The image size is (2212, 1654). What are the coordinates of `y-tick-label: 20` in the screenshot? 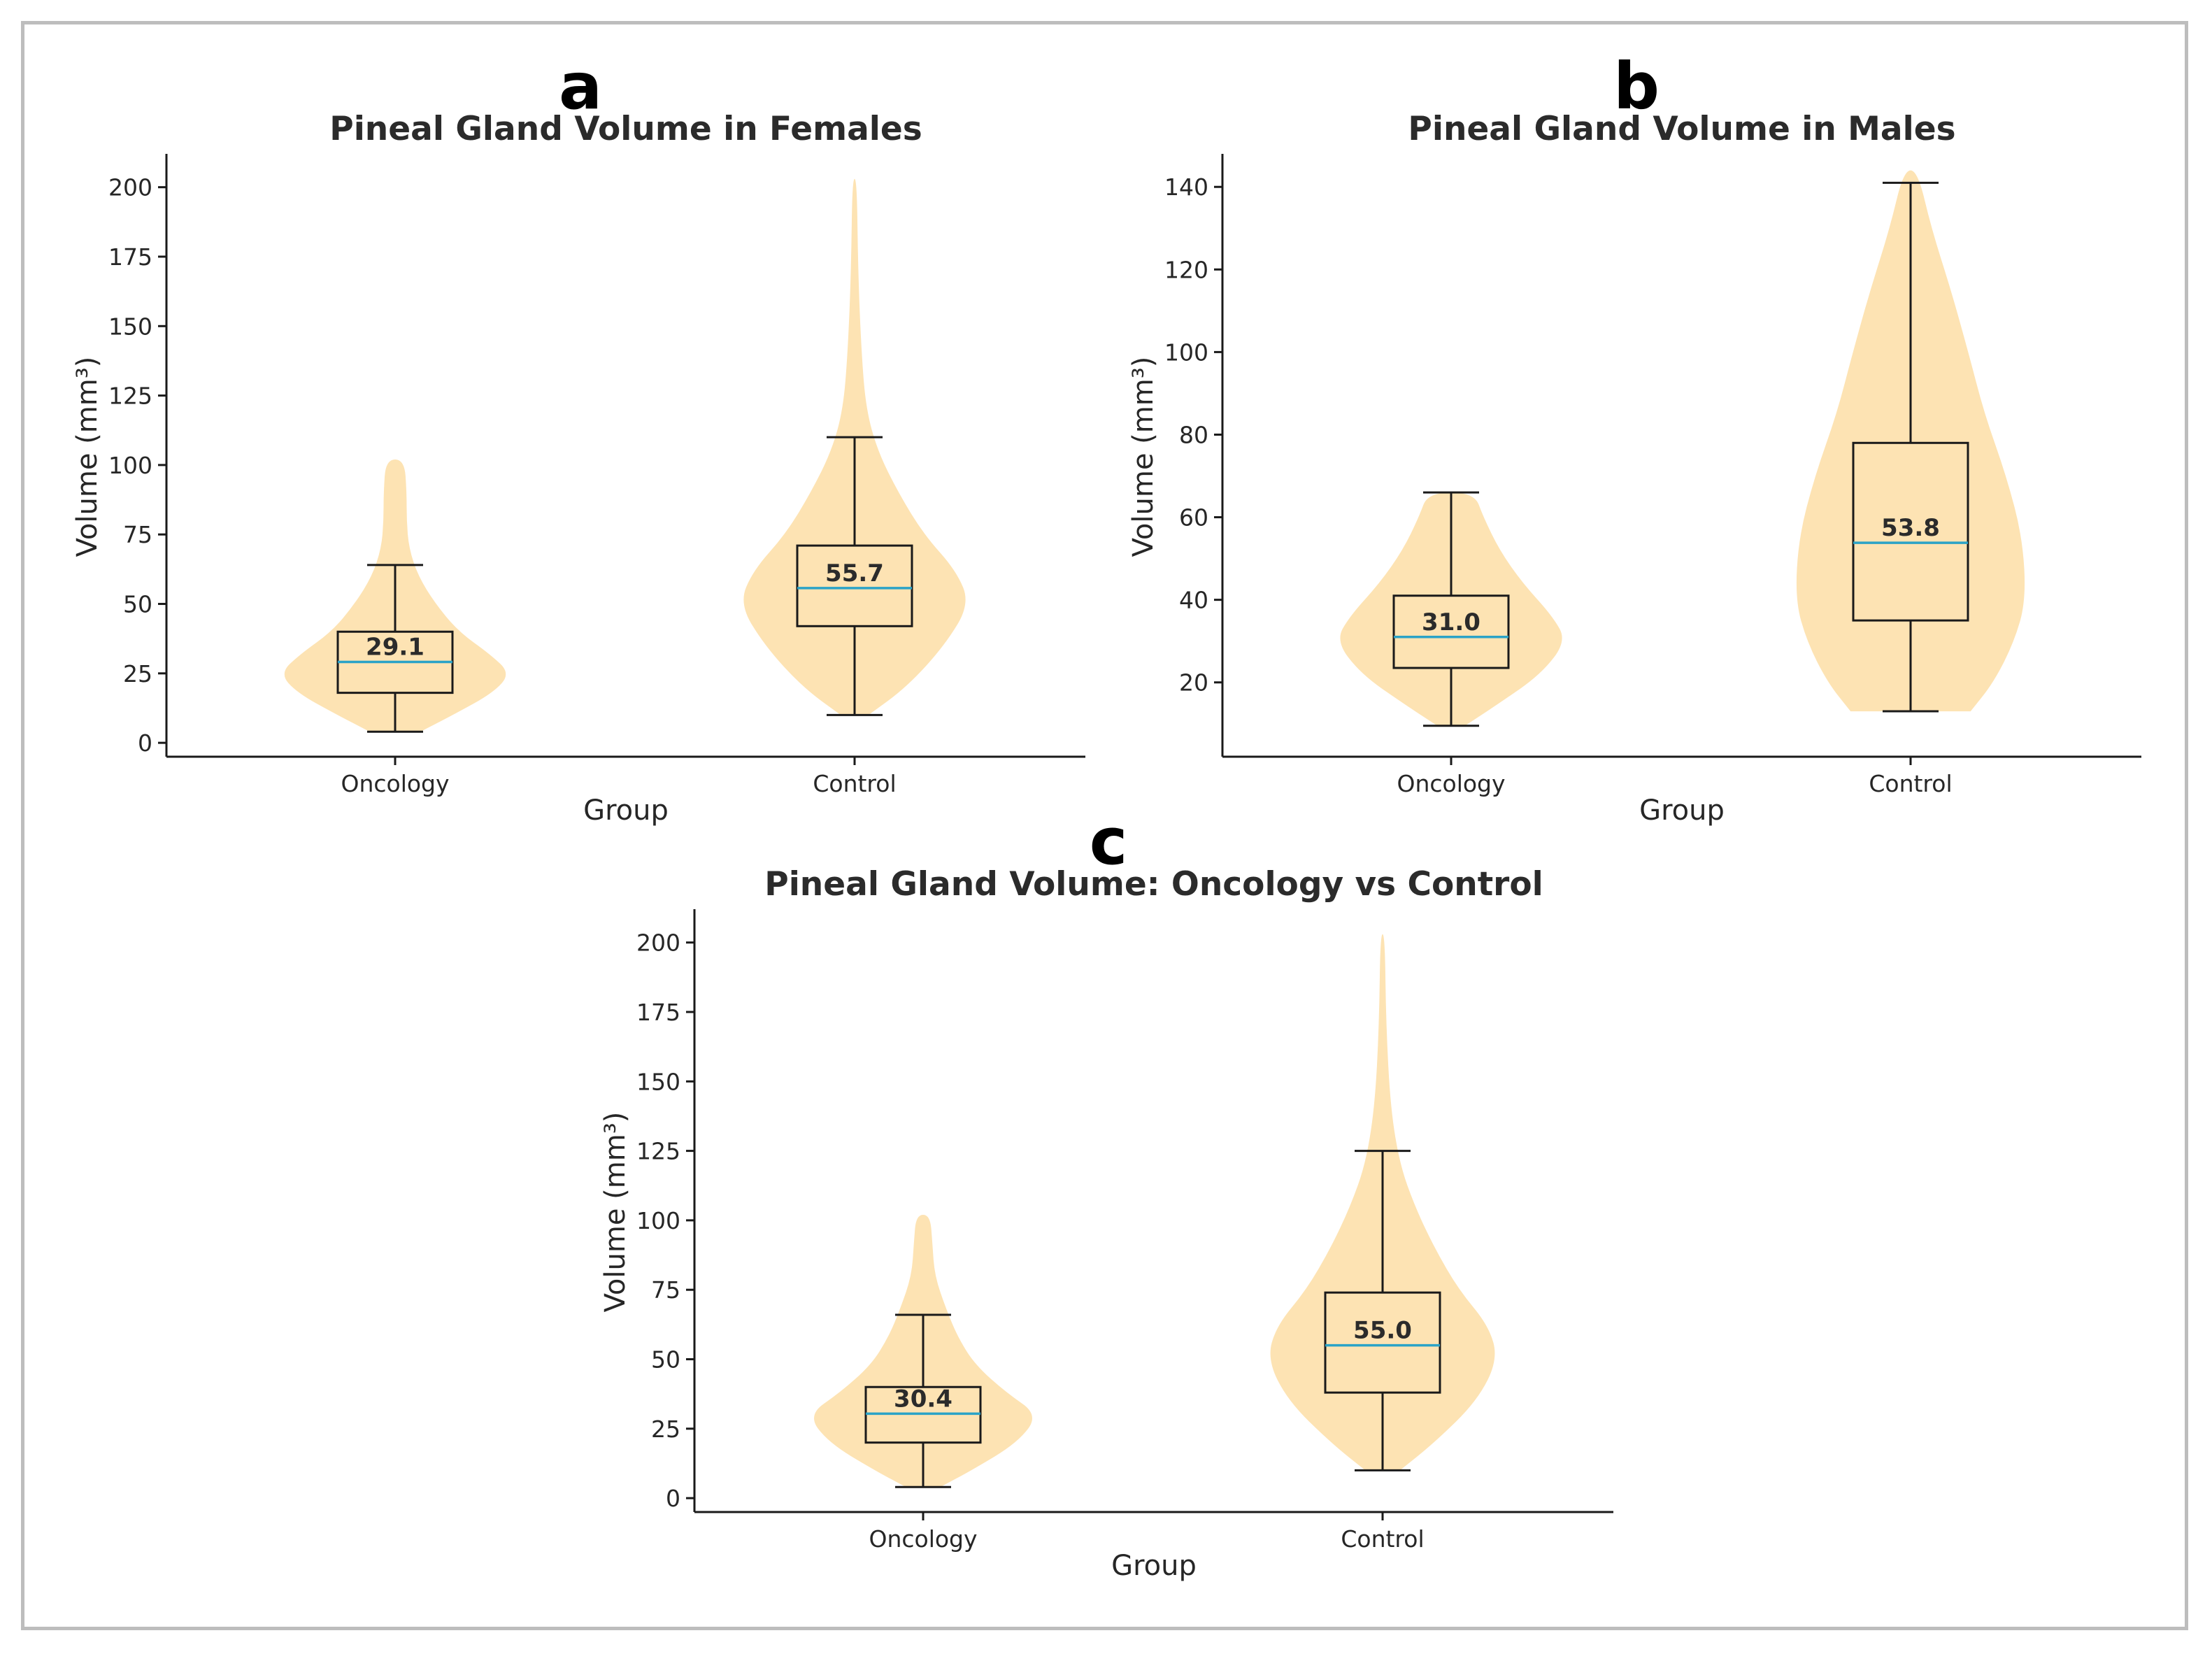 It's located at (1193, 683).